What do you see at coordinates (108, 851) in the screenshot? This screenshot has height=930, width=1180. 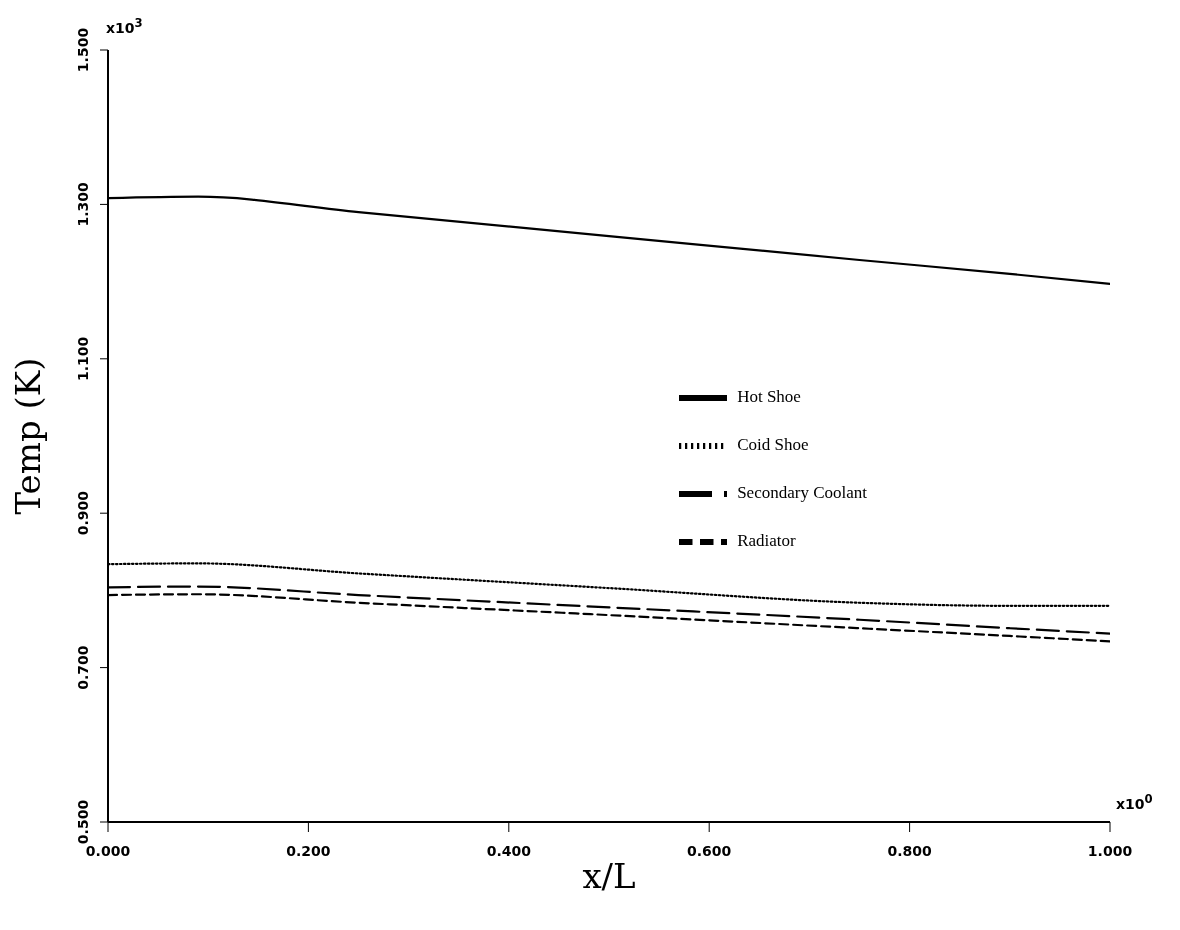 I see `x-tick-label: 0.000` at bounding box center [108, 851].